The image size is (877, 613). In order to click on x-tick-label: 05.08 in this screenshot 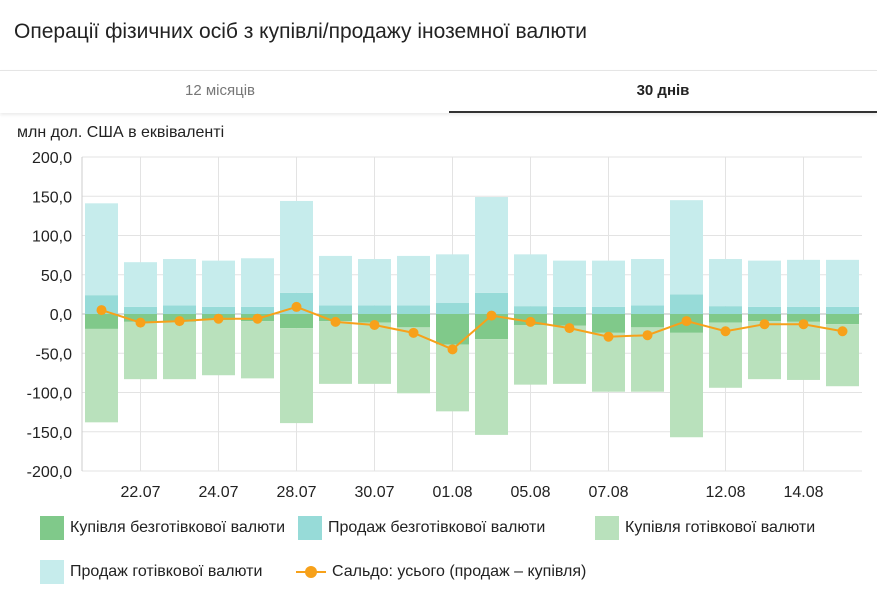, I will do `click(530, 492)`.